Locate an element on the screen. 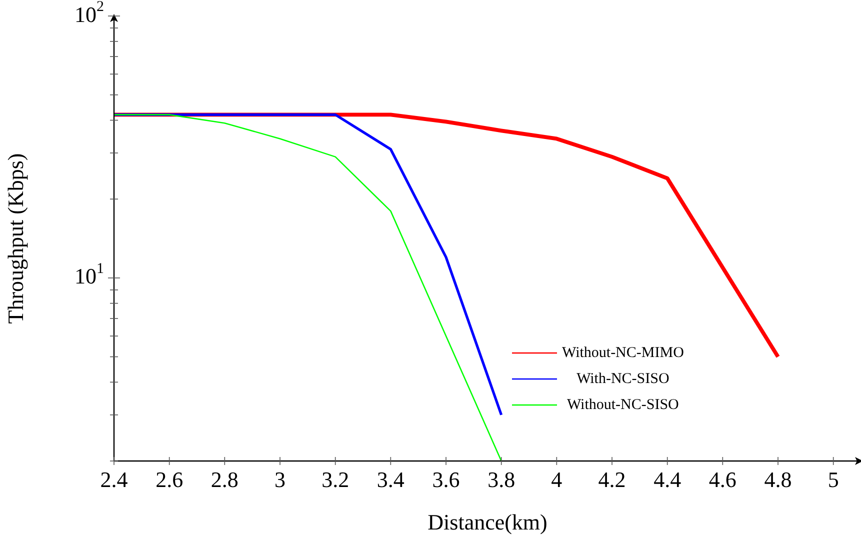  x-tick-label: 4.2 is located at coordinates (612, 479).